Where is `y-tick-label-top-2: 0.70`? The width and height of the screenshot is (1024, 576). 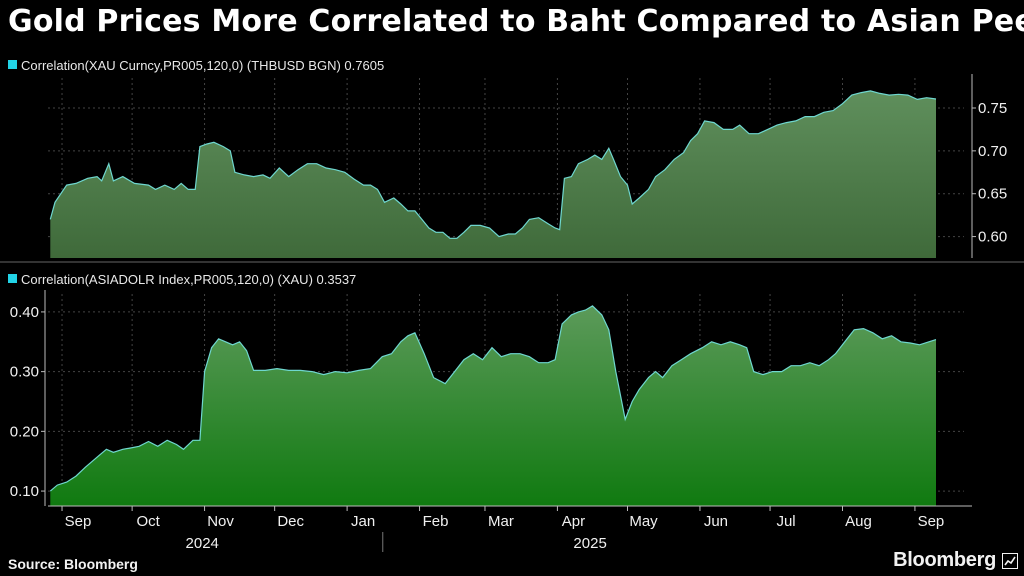
y-tick-label-top-2: 0.70 is located at coordinates (992, 151).